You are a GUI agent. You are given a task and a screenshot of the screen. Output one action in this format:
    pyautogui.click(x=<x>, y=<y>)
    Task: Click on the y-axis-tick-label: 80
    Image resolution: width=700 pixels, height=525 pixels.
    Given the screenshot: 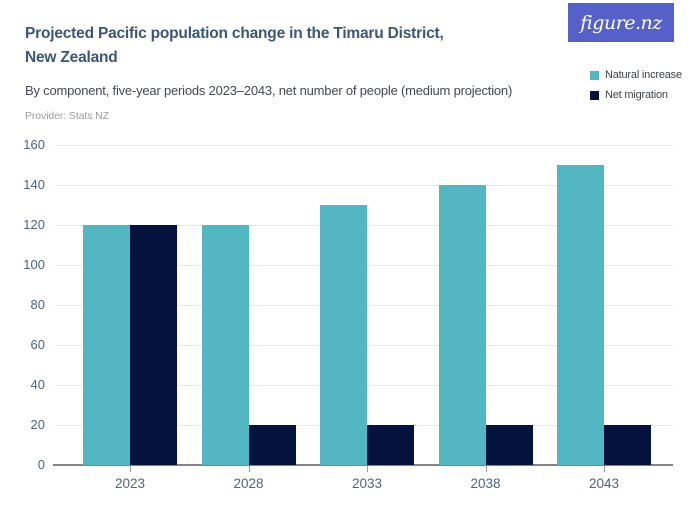 What is the action you would take?
    pyautogui.click(x=37, y=304)
    